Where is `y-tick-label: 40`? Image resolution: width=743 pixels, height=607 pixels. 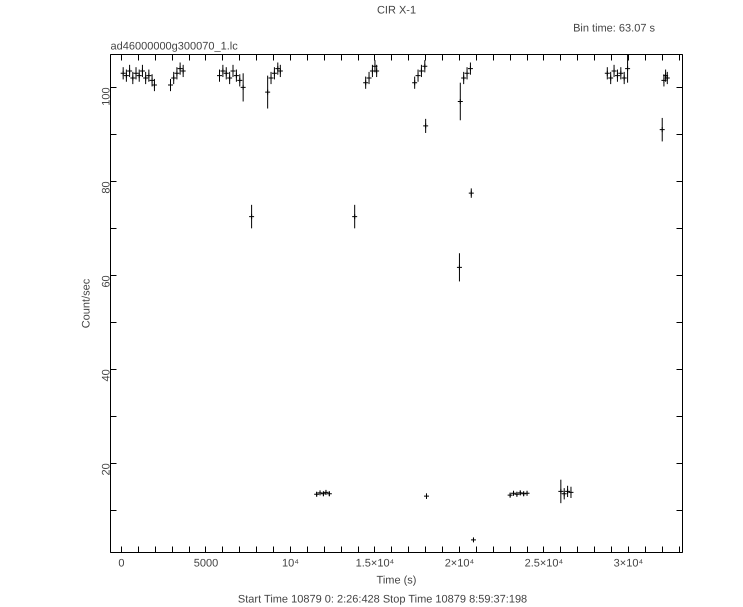 y-tick-label: 40 is located at coordinates (106, 375).